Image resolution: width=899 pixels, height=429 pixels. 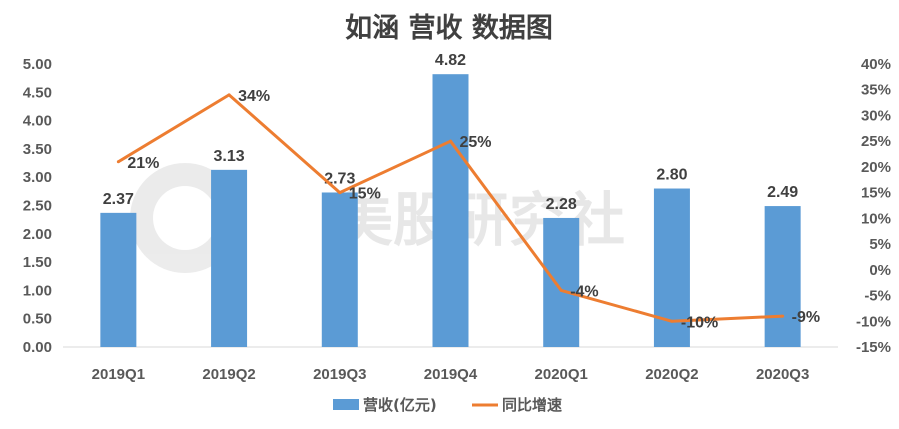 I want to click on y-left-tick-label: 5.00, so click(x=37, y=64).